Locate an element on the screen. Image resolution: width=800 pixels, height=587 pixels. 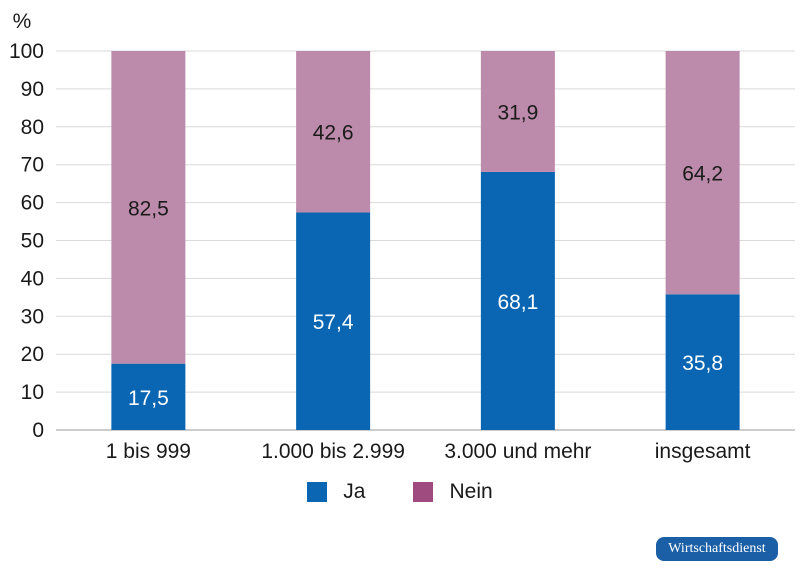
data-label: 82,5 is located at coordinates (148, 208).